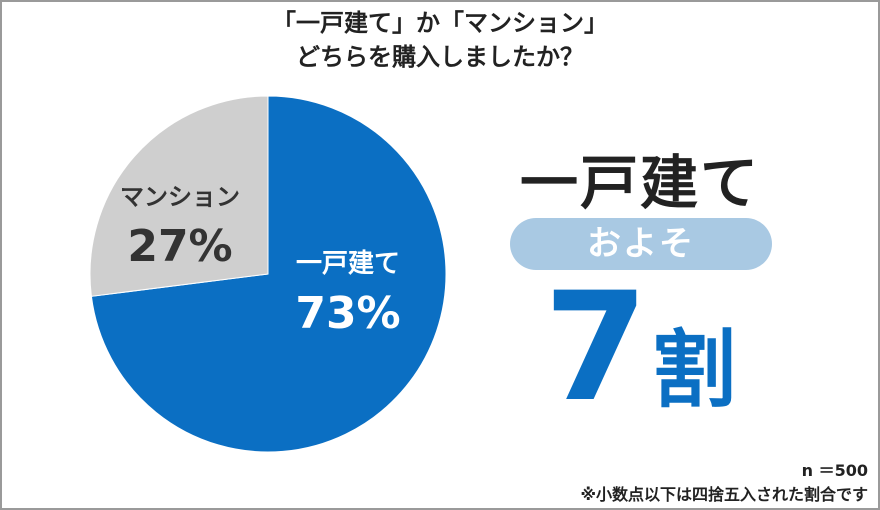  Describe the element at coordinates (834, 470) in the screenshot. I see `sample-size: n ＝500` at that location.